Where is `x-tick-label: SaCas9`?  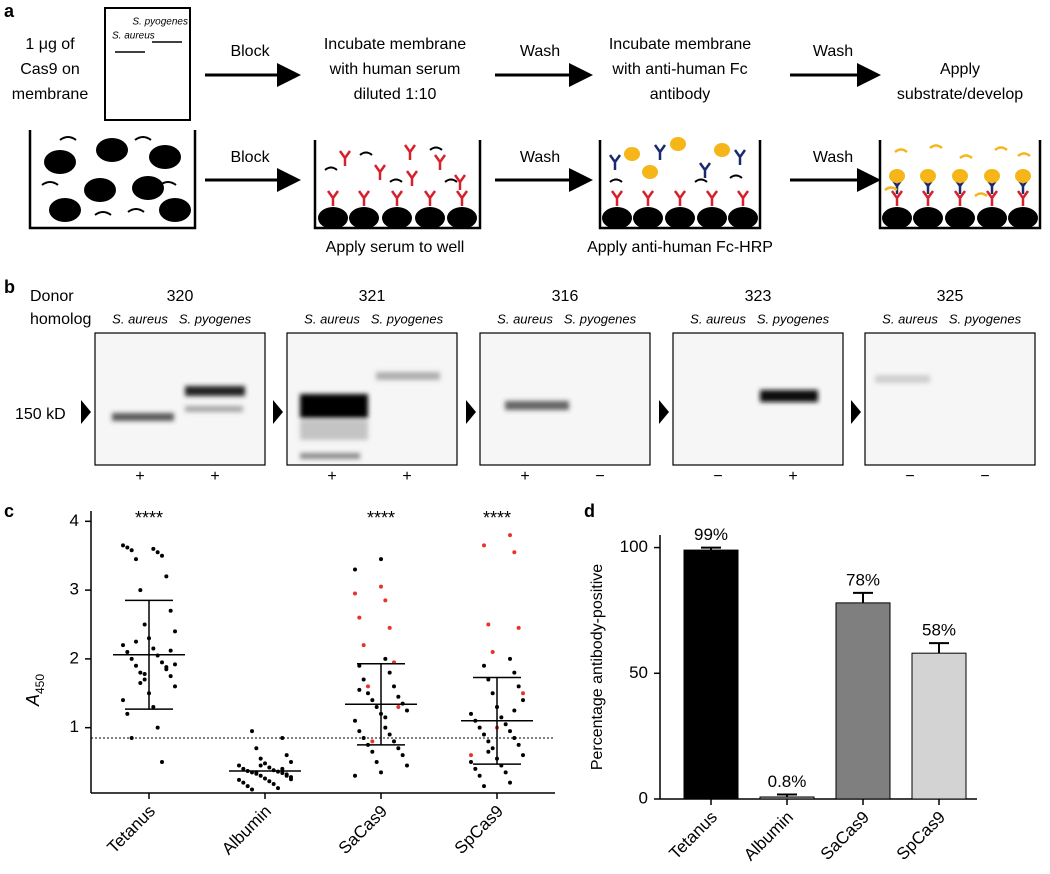
x-tick-label: SaCas9 is located at coordinates (845, 836).